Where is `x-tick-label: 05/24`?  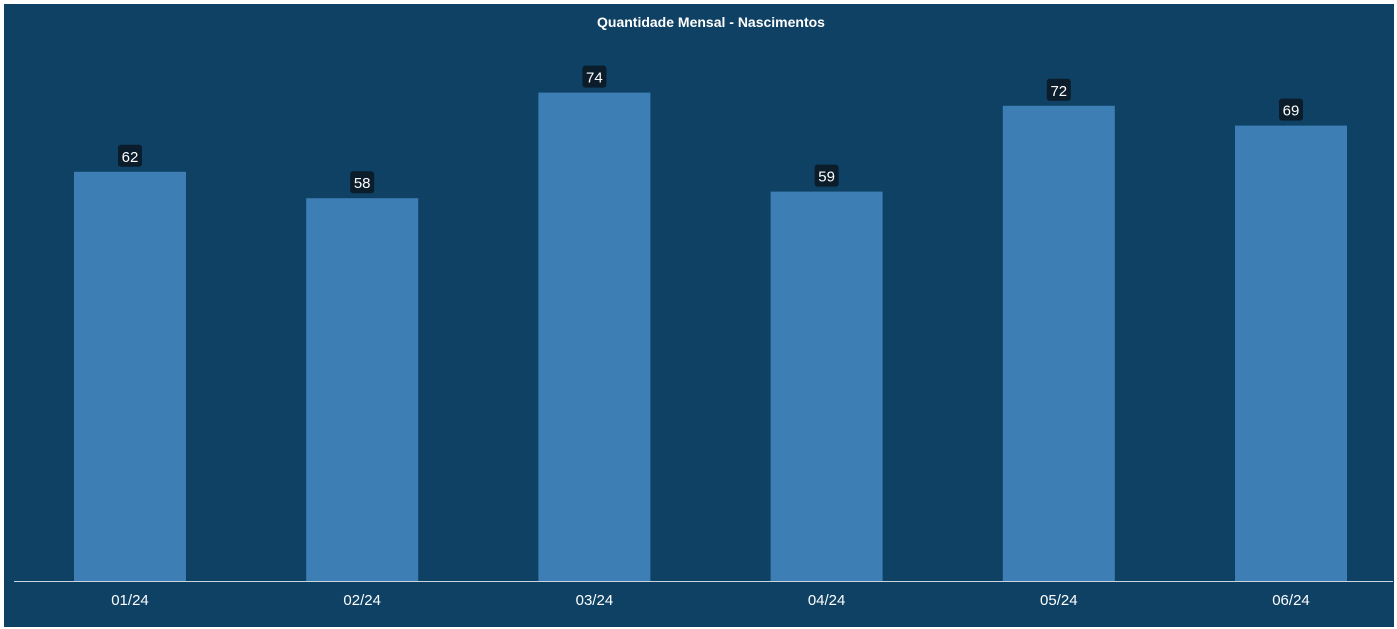
x-tick-label: 05/24 is located at coordinates (1059, 600).